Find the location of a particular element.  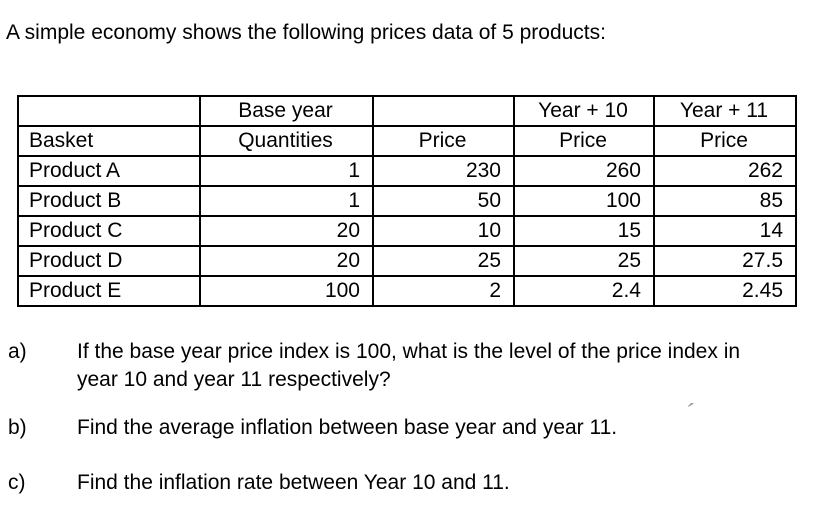

header-cell-empty-basket is located at coordinates (109, 111).